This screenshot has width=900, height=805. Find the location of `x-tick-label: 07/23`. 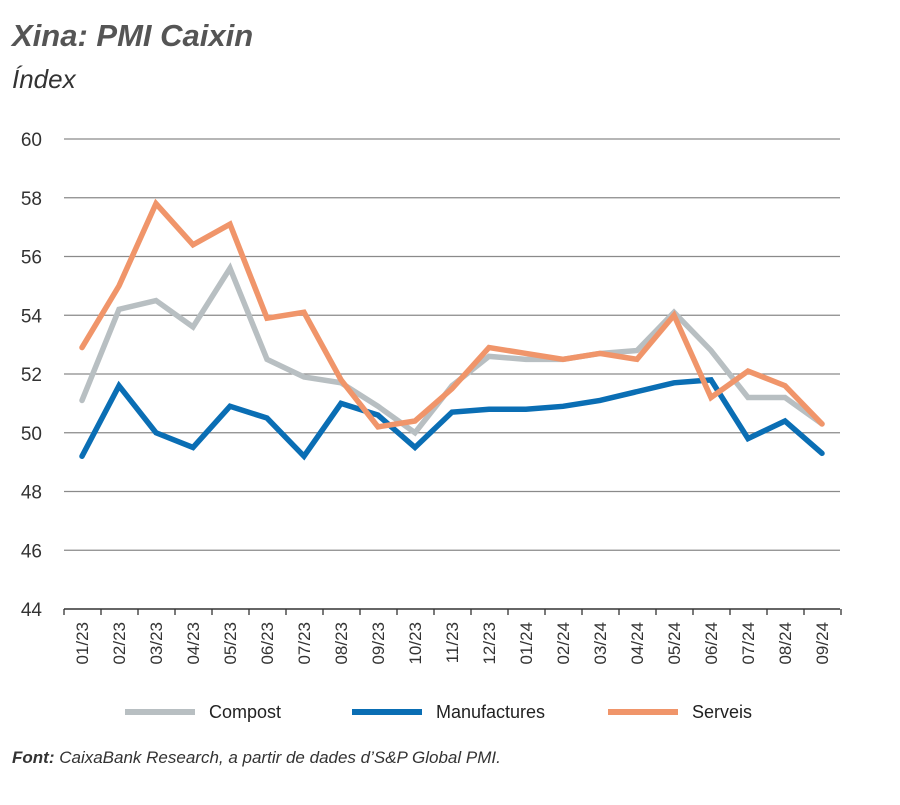

x-tick-label: 07/23 is located at coordinates (304, 643).